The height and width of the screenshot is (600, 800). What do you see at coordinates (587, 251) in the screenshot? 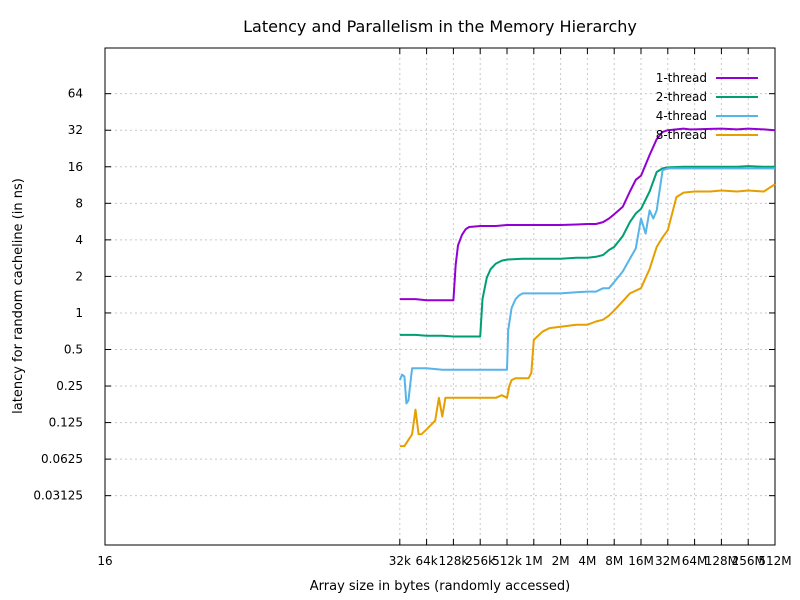
I see `series-line-2-thread` at bounding box center [587, 251].